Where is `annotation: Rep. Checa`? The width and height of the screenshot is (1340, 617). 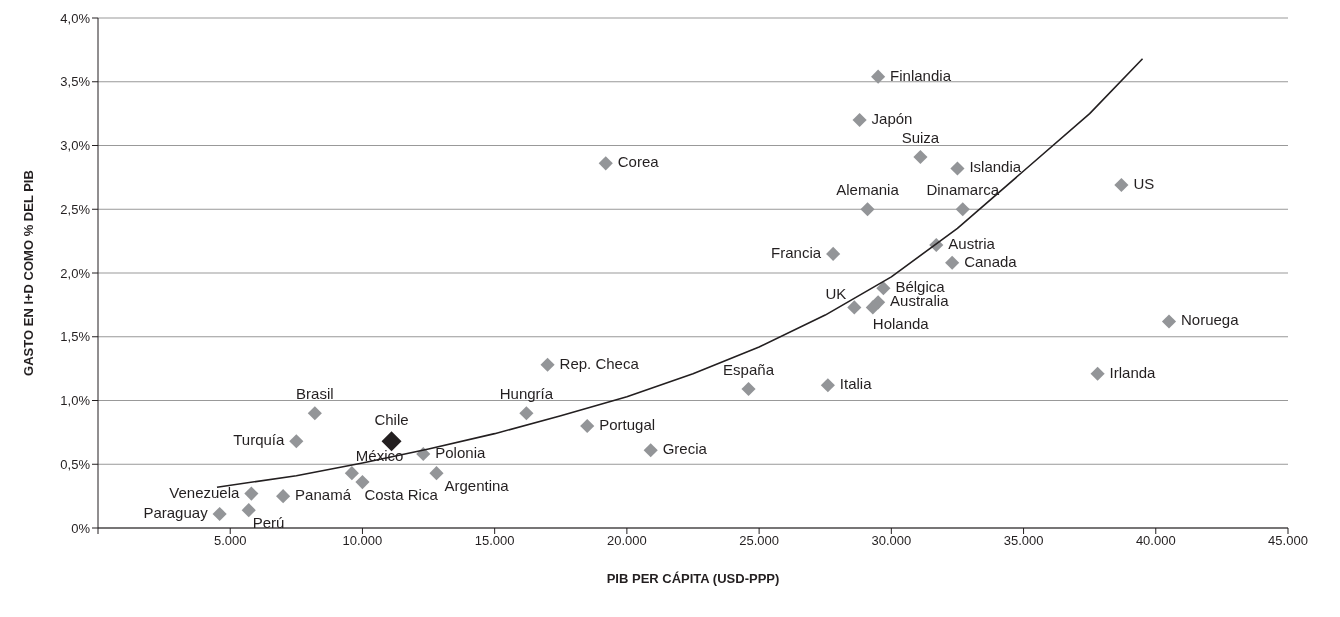 annotation: Rep. Checa is located at coordinates (599, 363).